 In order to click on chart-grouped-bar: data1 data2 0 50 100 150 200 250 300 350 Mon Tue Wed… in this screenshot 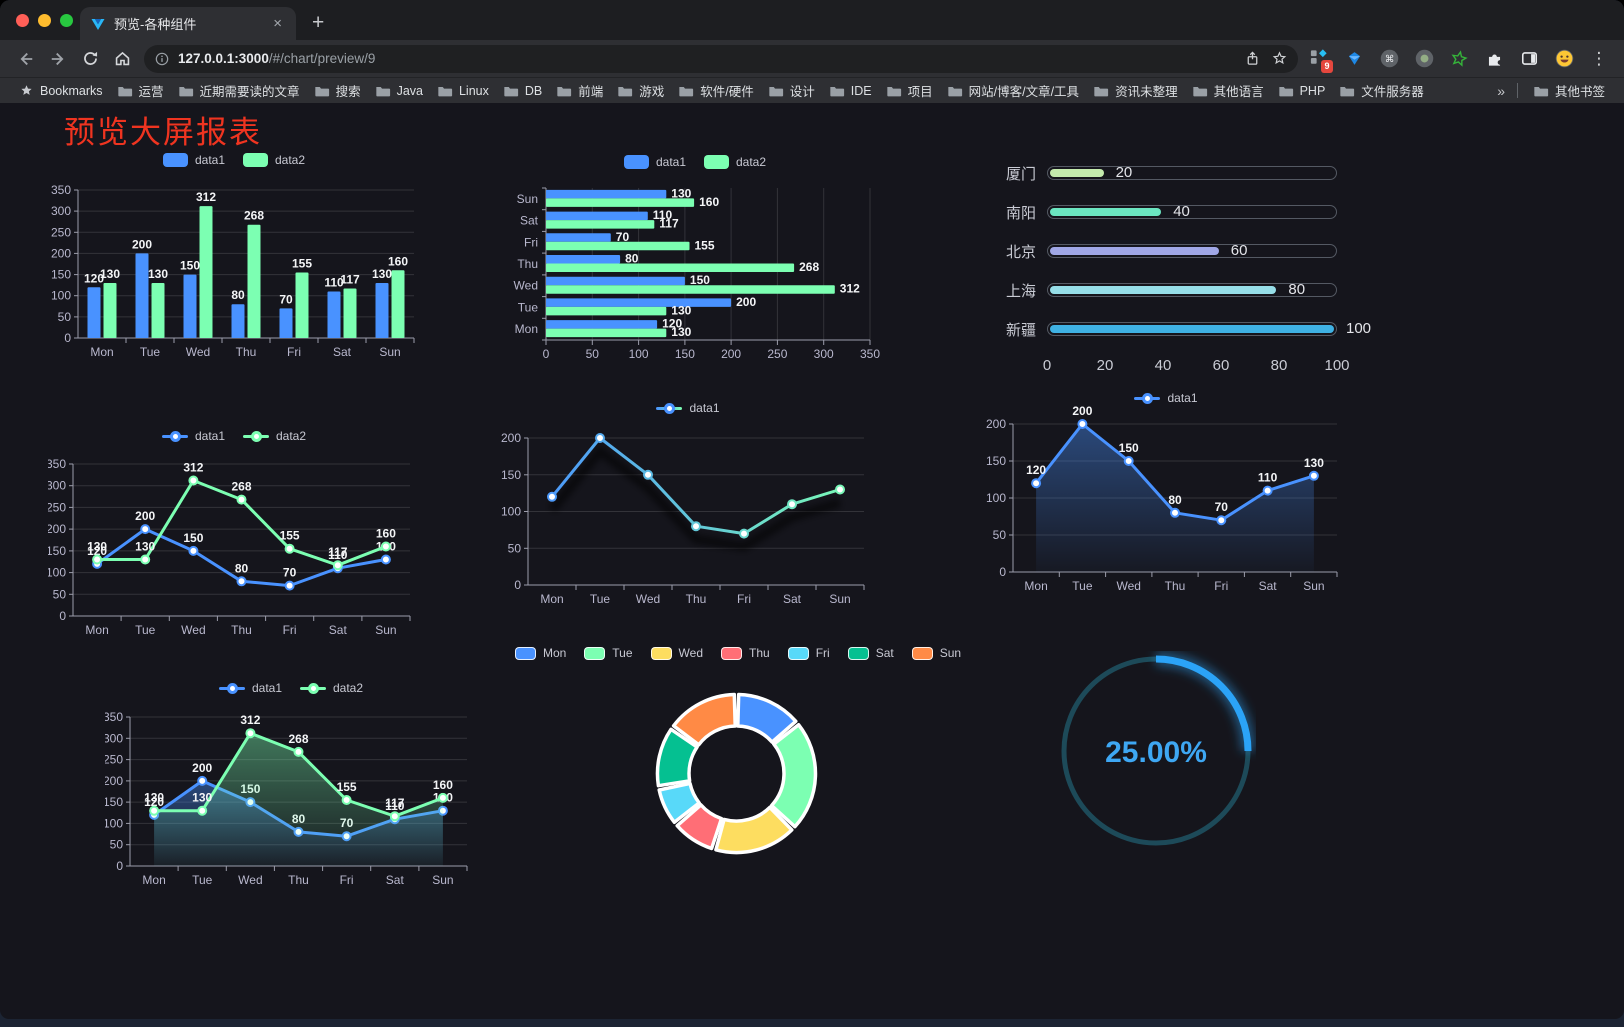, I will do `click(234, 259)`.